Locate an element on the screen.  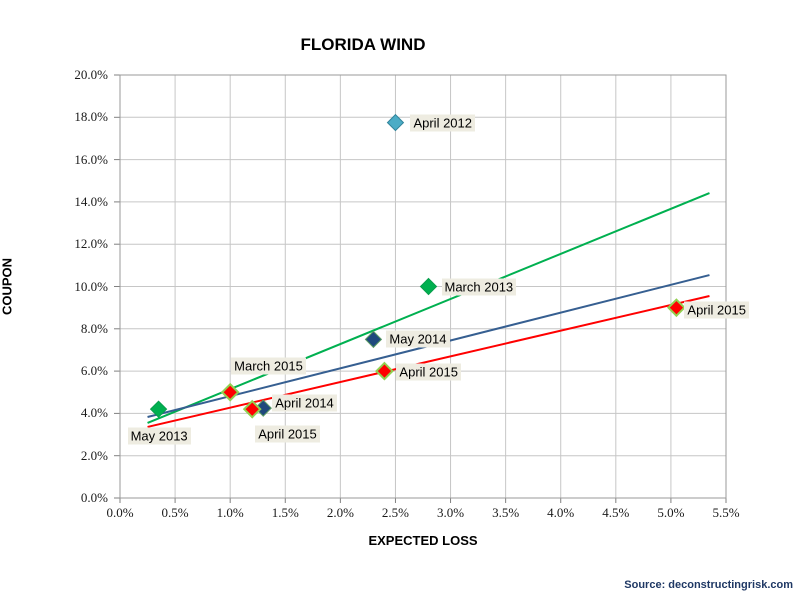
point-label: May 2014 is located at coordinates (418, 339).